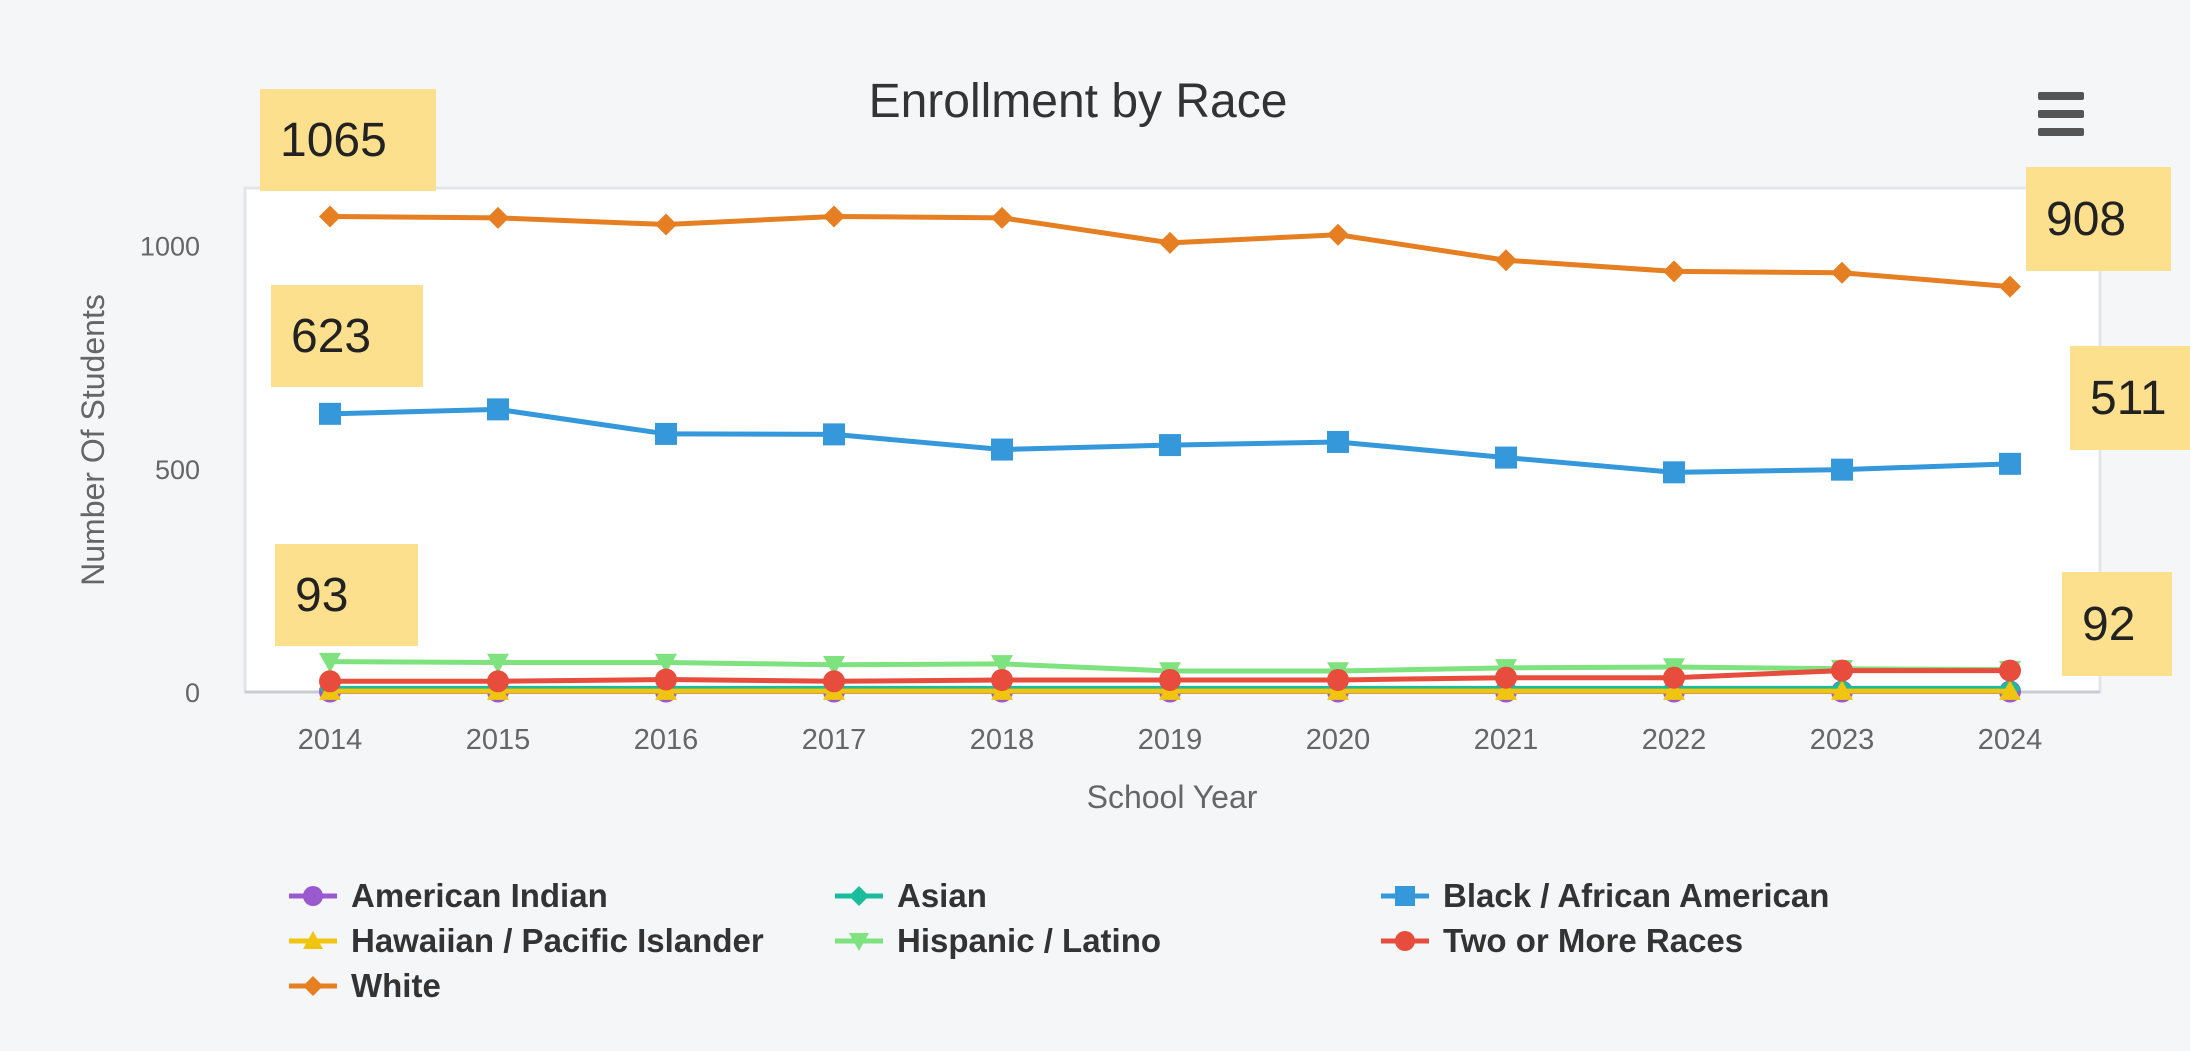  Describe the element at coordinates (942, 895) in the screenshot. I see `legend-label: Asian` at that location.